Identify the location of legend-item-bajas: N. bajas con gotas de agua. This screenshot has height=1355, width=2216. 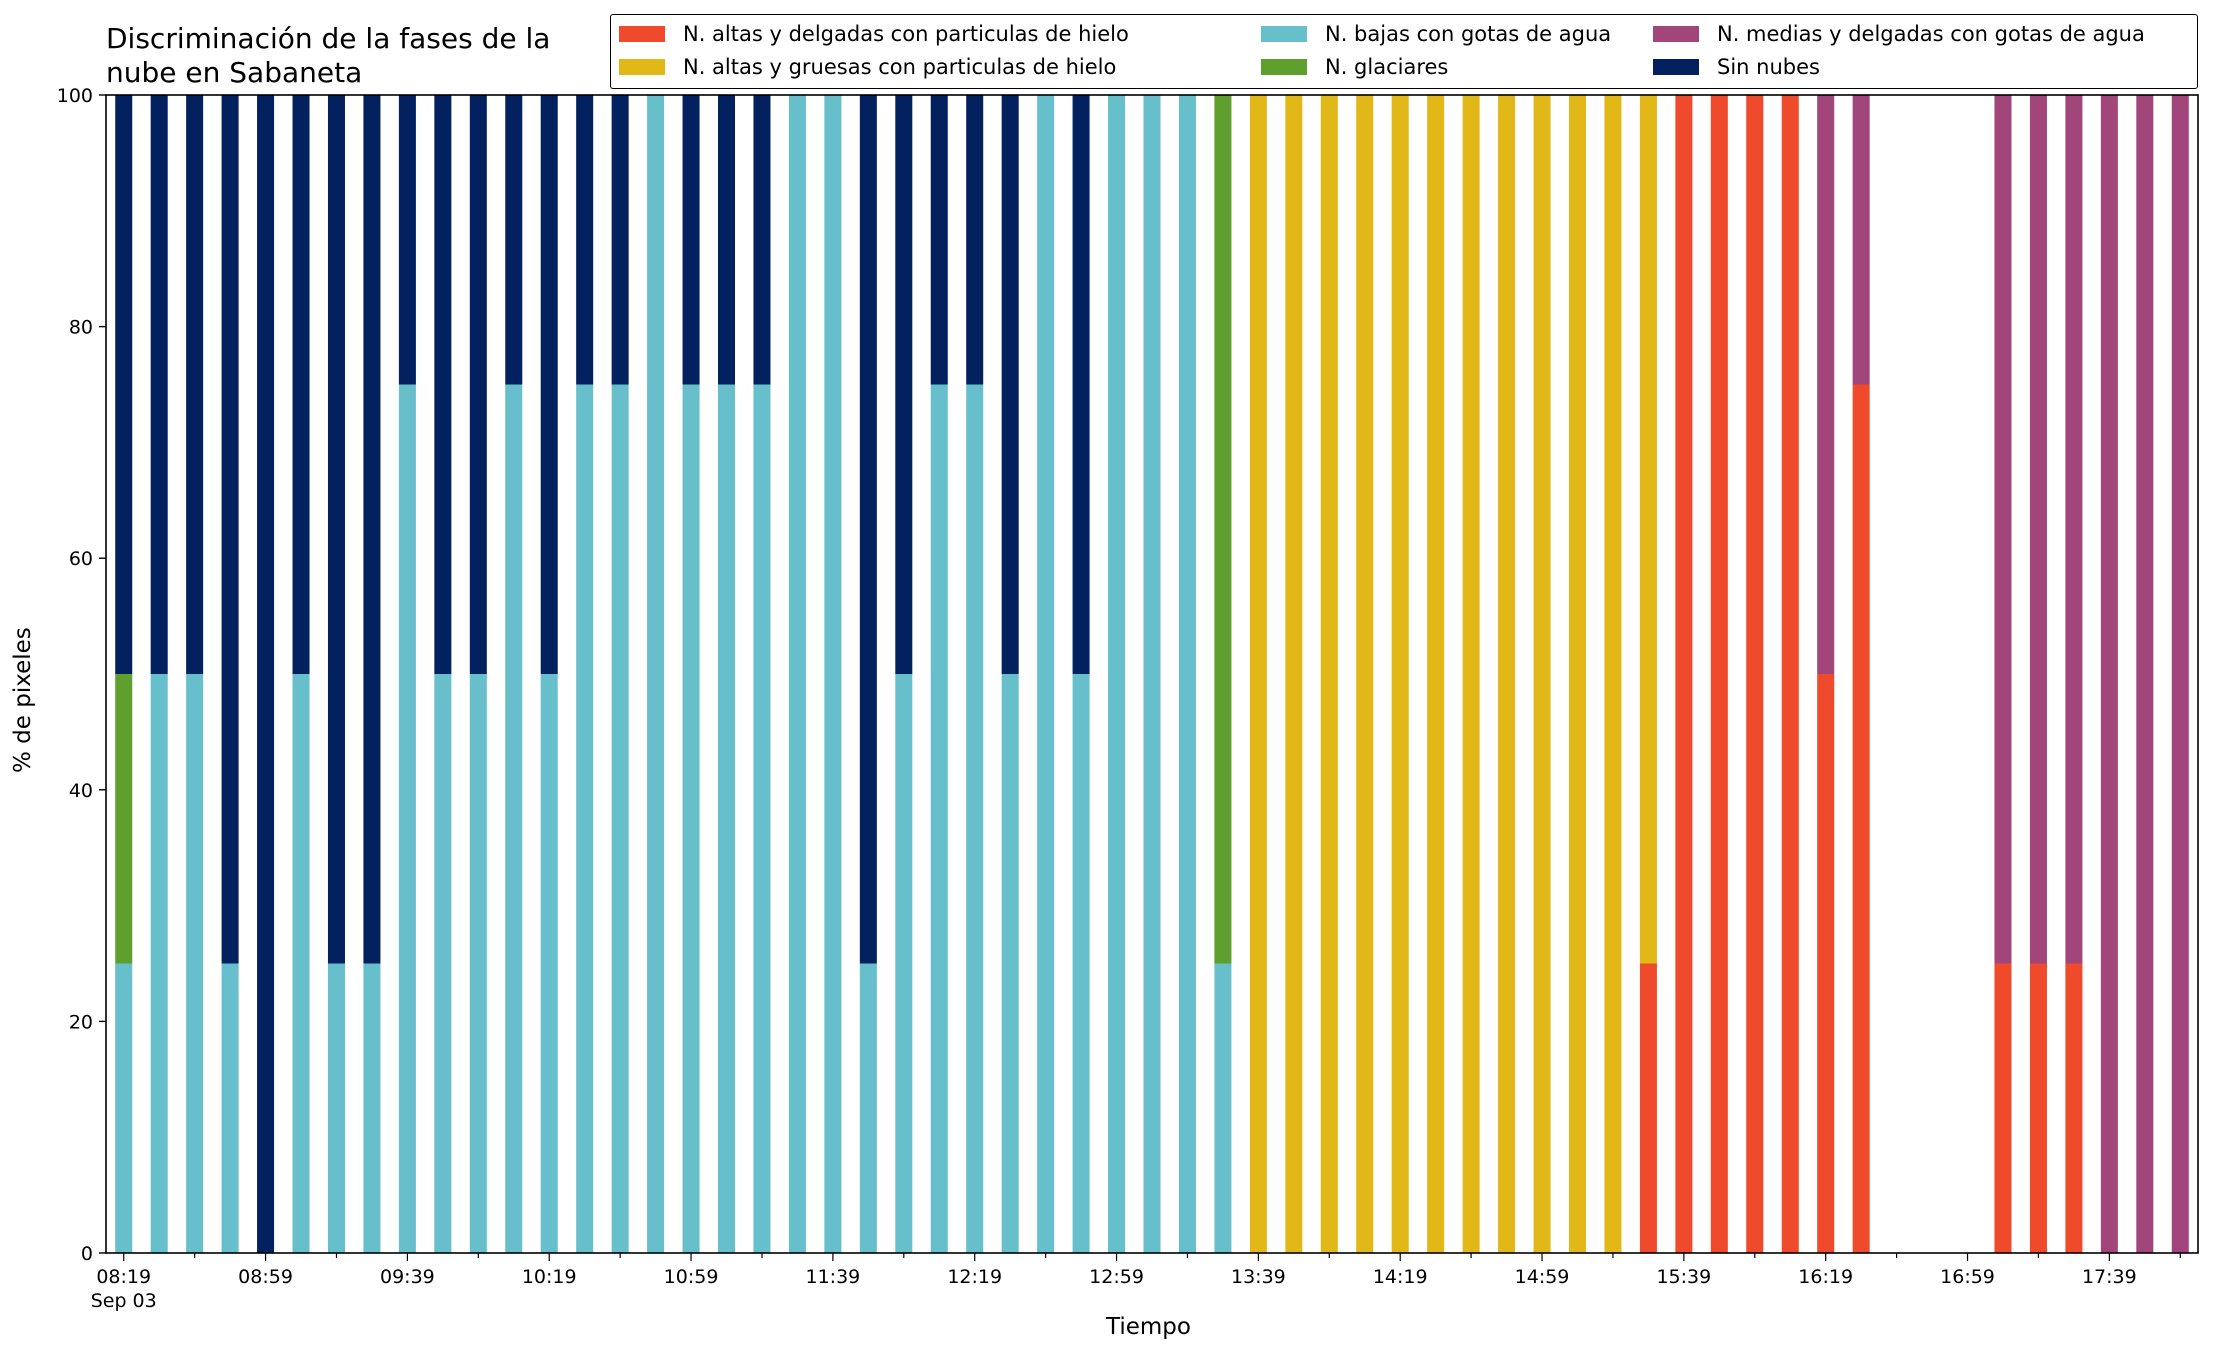
(1436, 34).